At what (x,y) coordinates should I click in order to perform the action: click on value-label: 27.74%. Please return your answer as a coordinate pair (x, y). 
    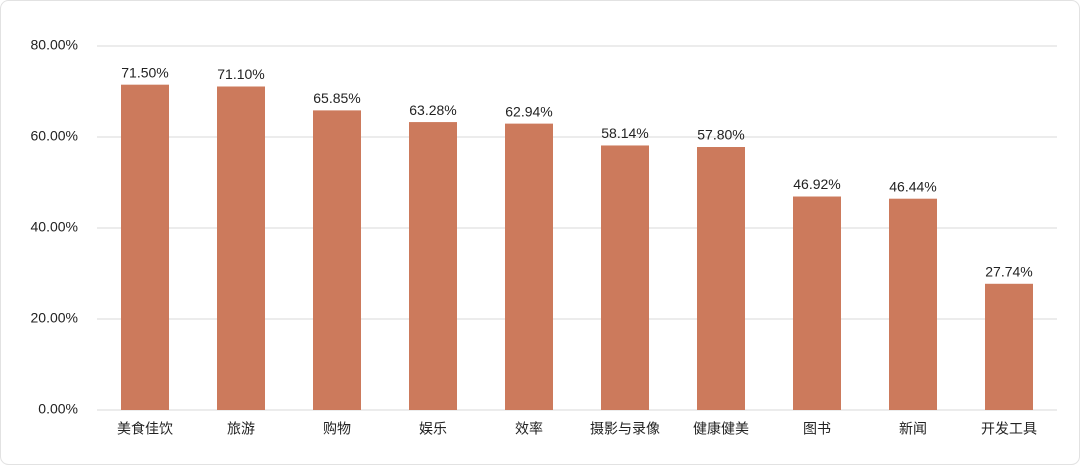
    Looking at the image, I should click on (1008, 271).